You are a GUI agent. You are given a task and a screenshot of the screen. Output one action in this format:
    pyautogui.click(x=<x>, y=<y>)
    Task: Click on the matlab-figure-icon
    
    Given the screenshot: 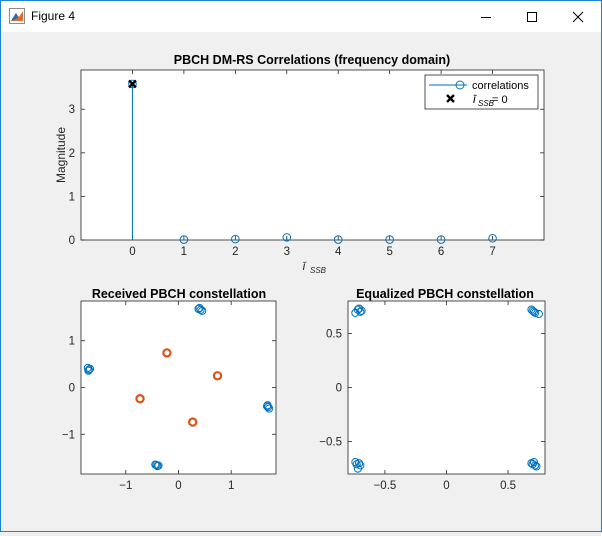 What is the action you would take?
    pyautogui.click(x=17, y=16)
    